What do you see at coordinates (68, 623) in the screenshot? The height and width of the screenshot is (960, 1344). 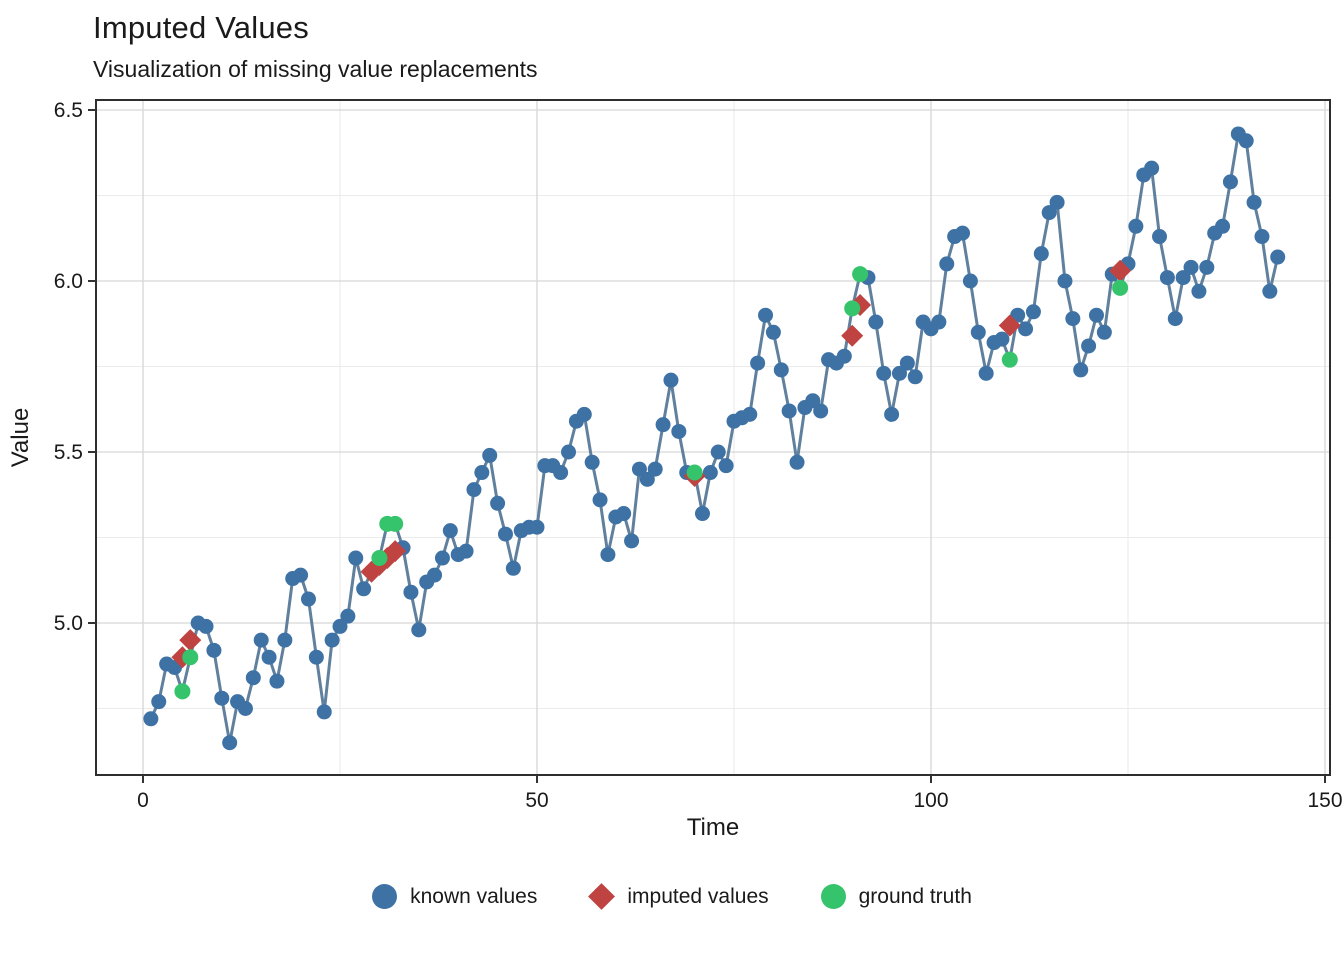 I see `y-tick-label: 5.0` at bounding box center [68, 623].